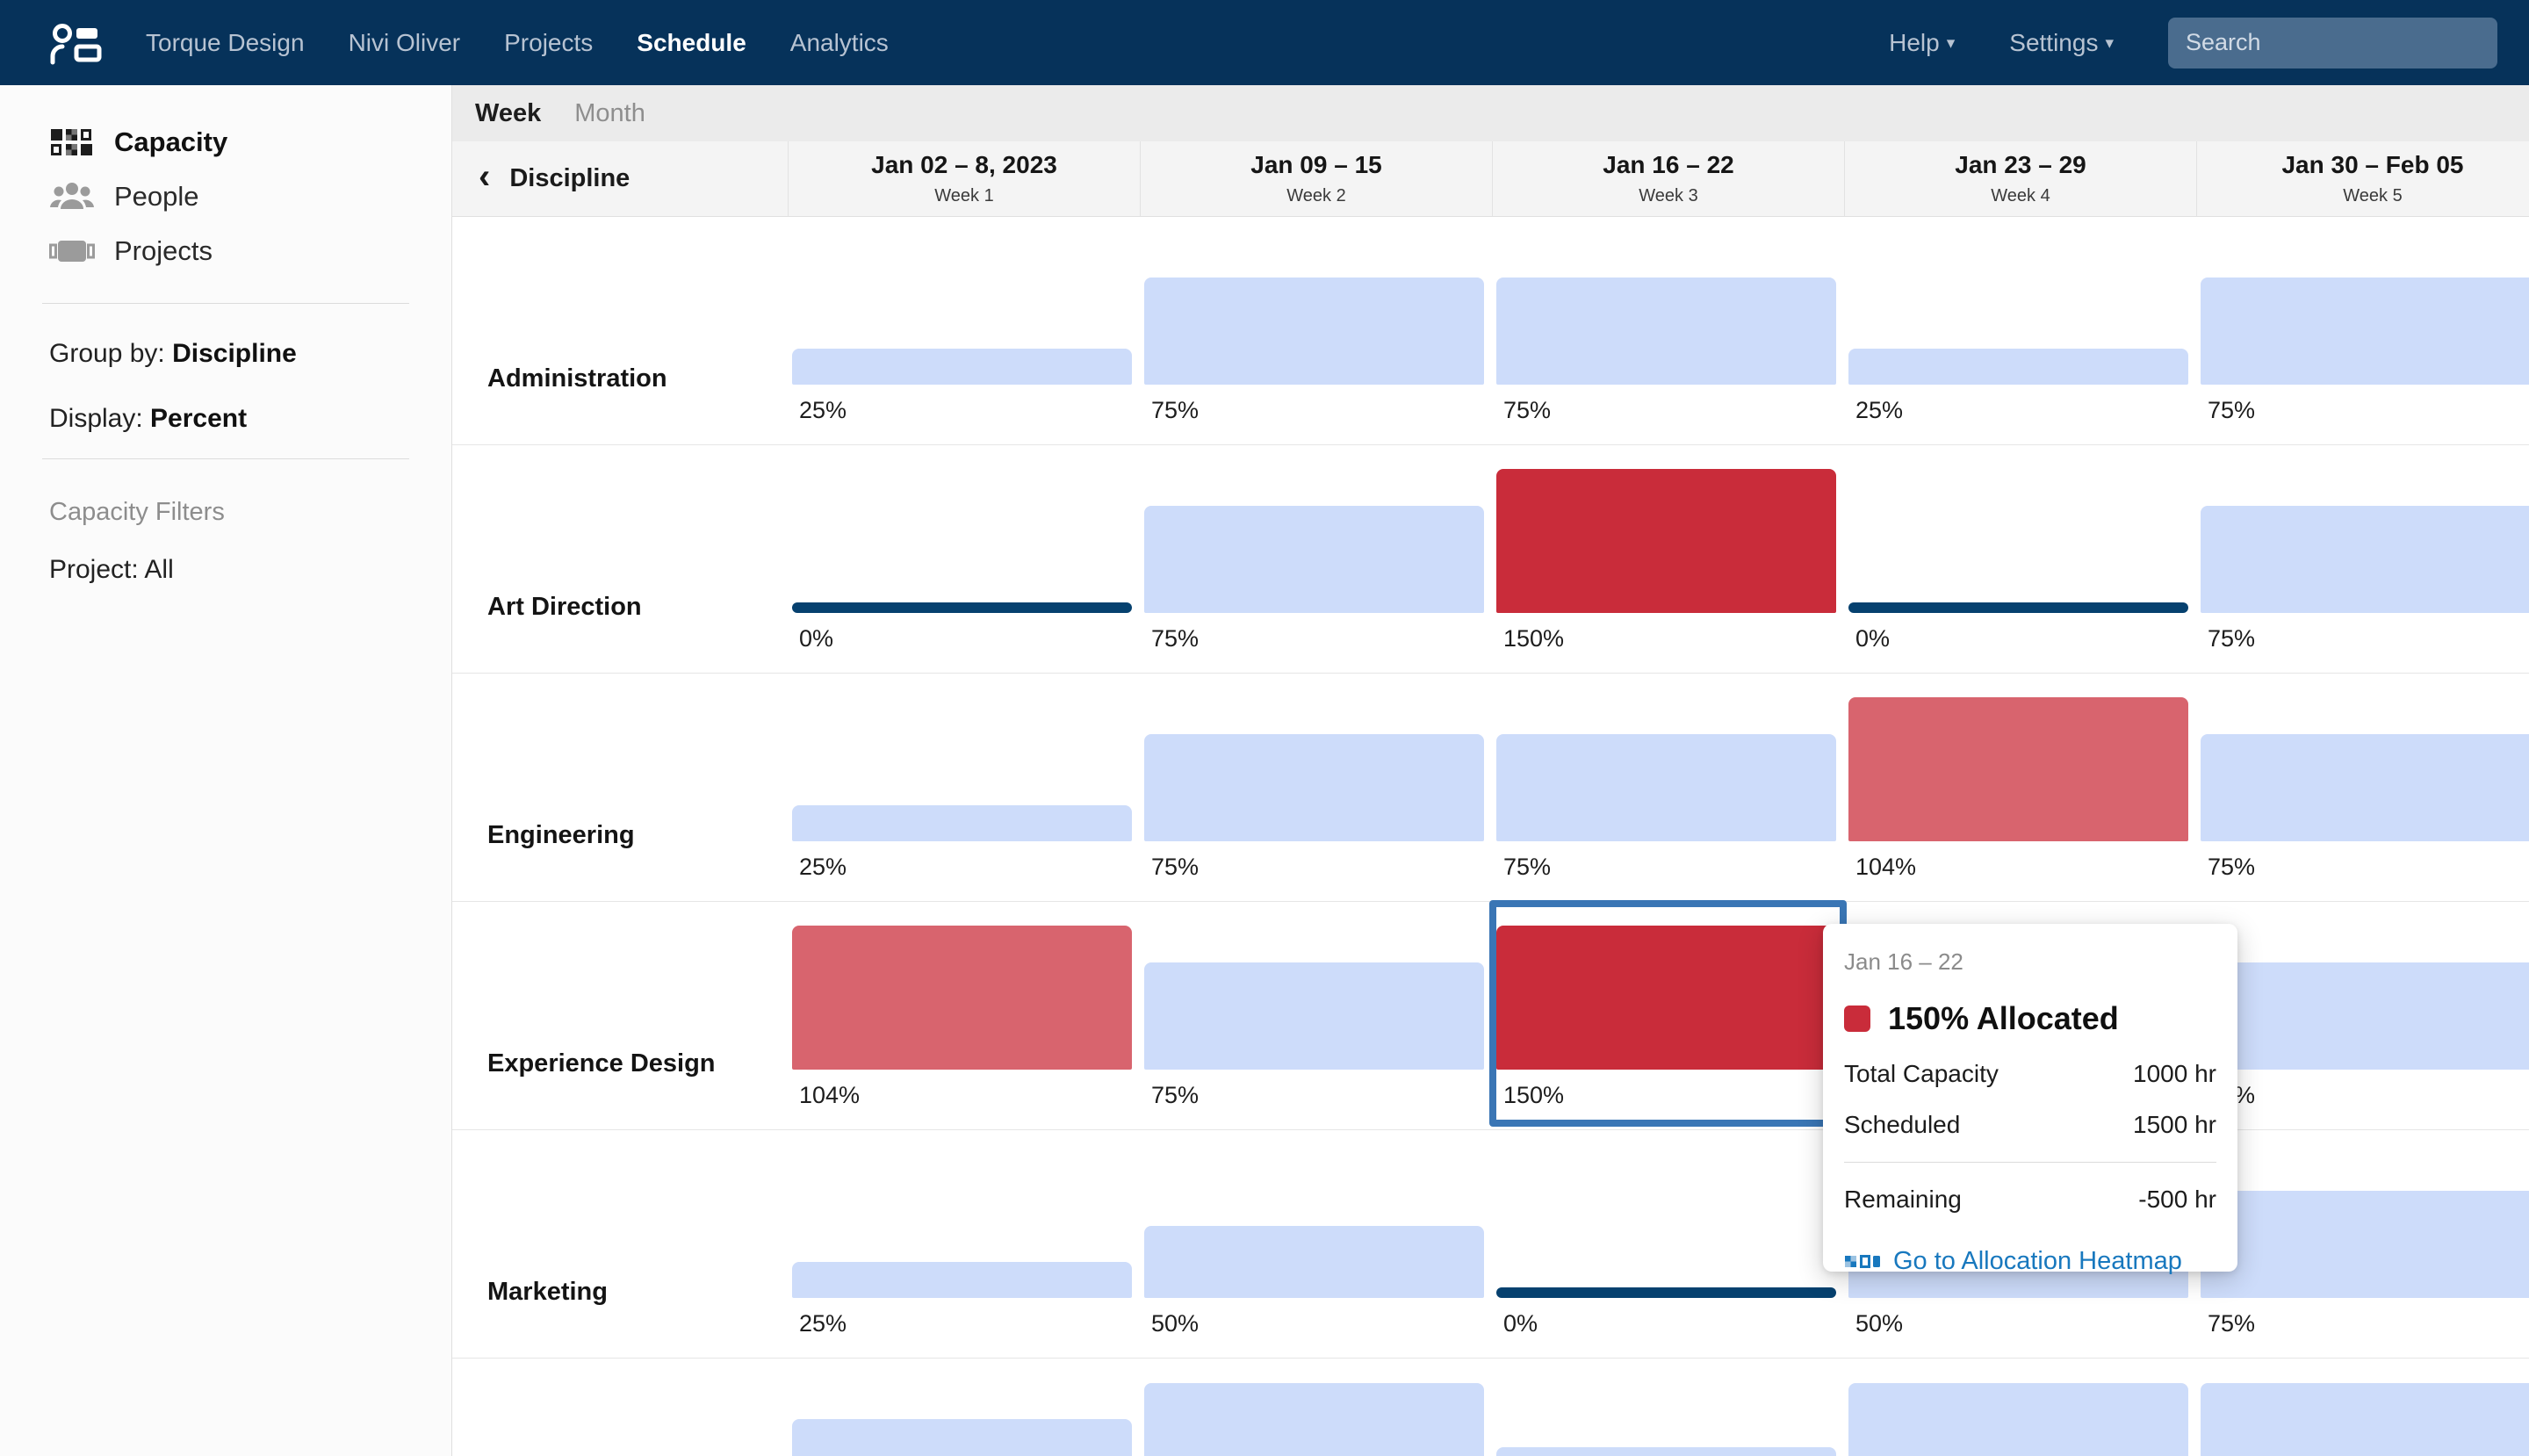  What do you see at coordinates (2373, 164) in the screenshot?
I see `week-range-label: Jan 30 – Feb 05` at bounding box center [2373, 164].